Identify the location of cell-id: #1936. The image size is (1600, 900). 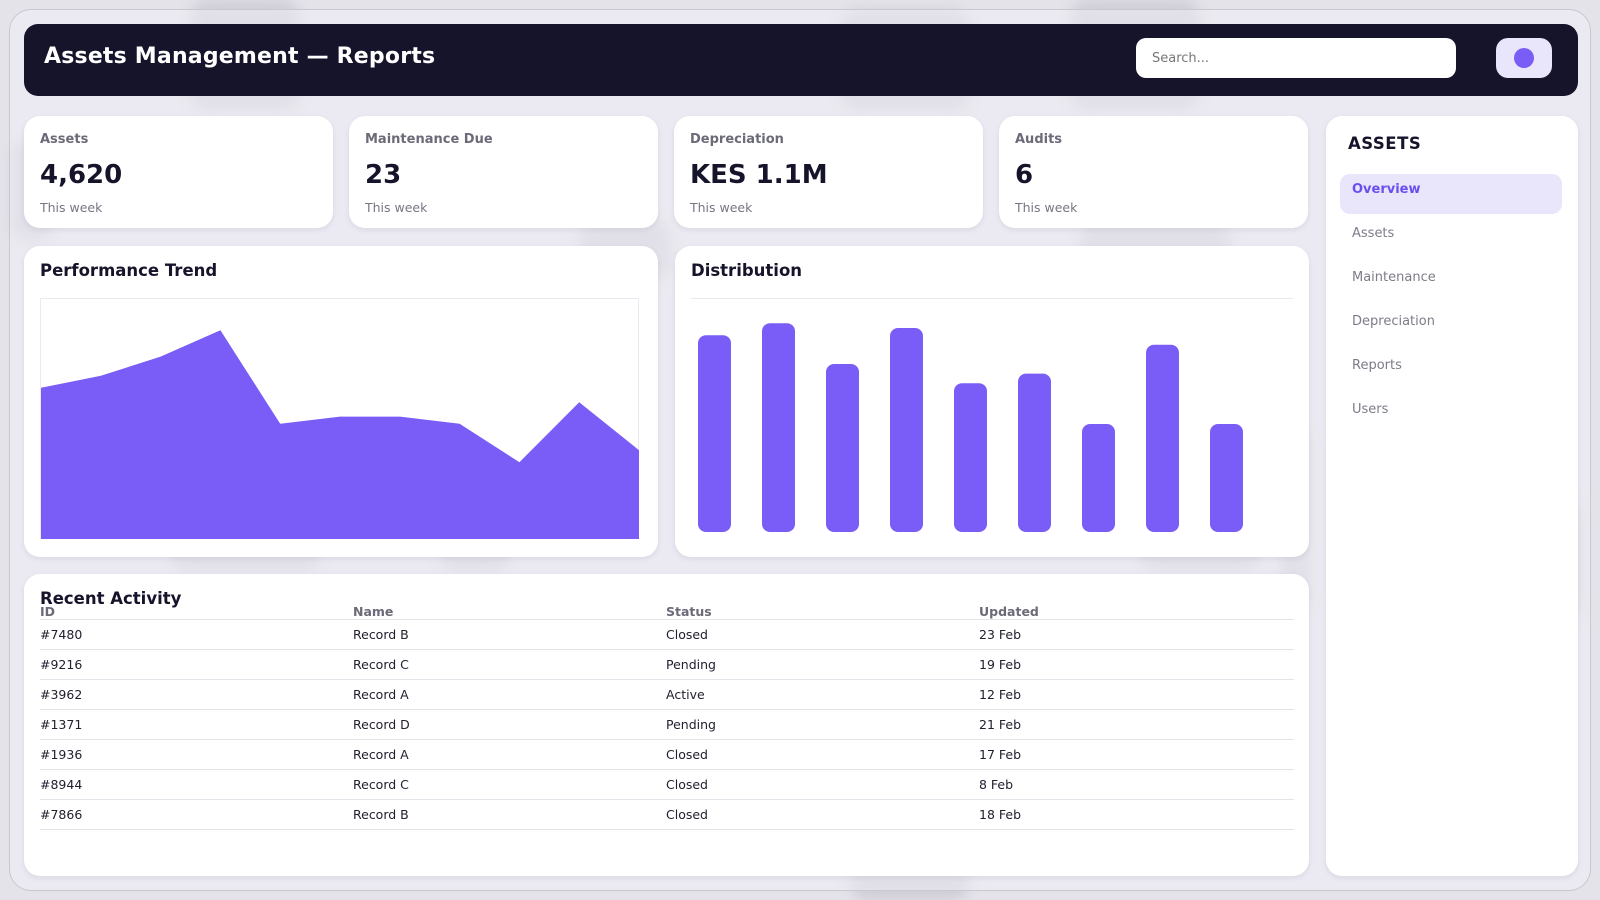
(196, 754).